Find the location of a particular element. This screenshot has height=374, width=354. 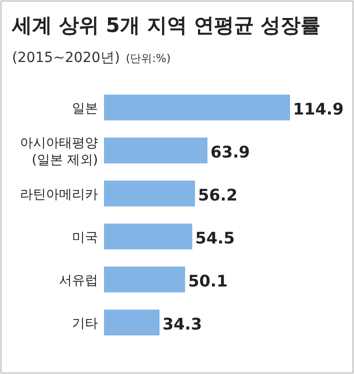

y-tick-label: 일본 is located at coordinates (85, 109).